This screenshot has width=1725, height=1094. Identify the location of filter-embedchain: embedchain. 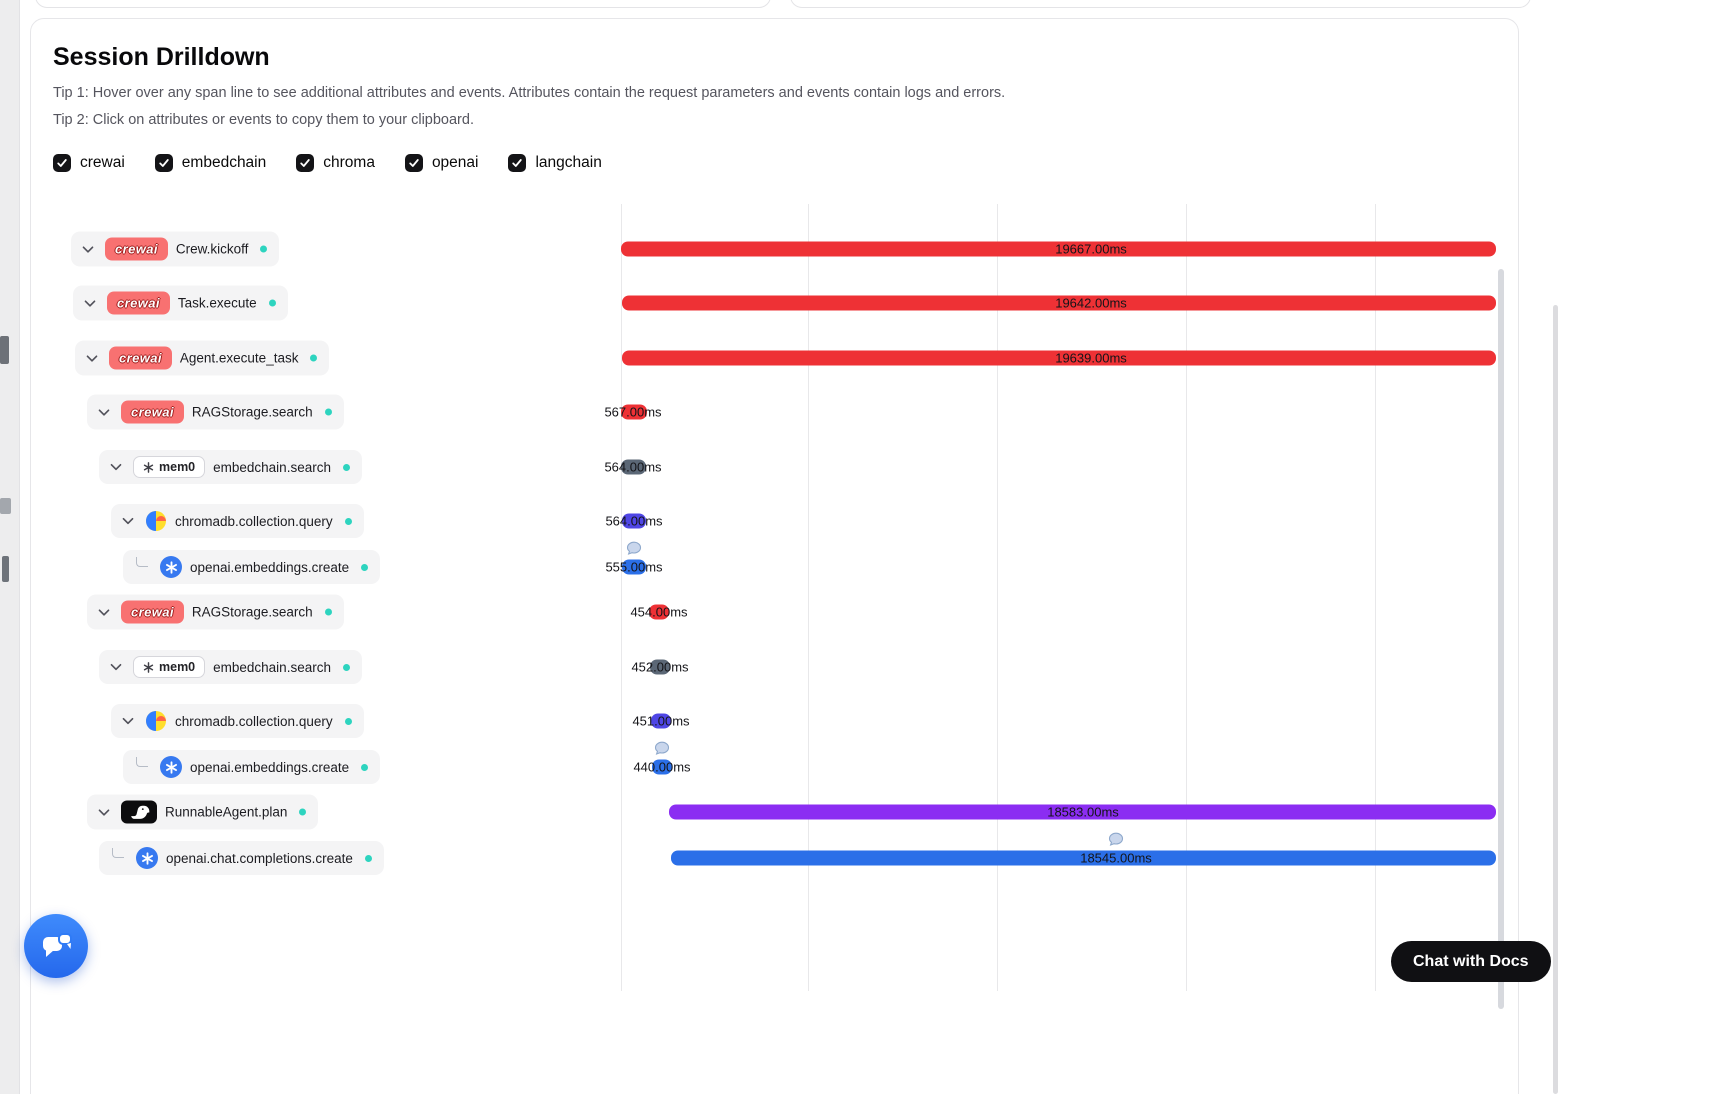
(210, 163).